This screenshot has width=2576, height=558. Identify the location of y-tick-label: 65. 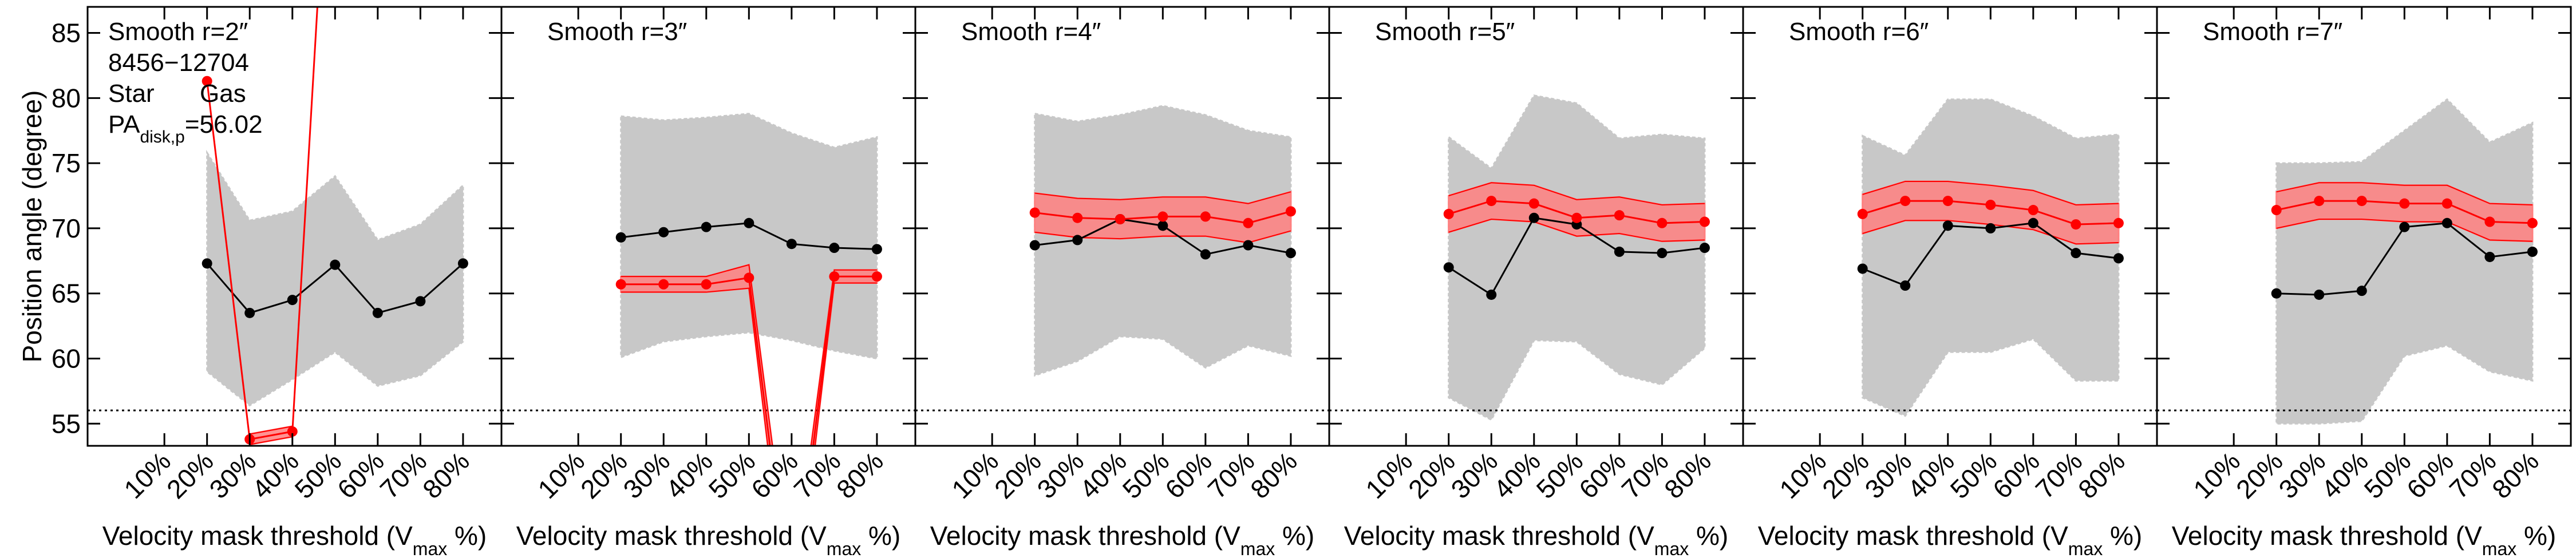
(66, 293).